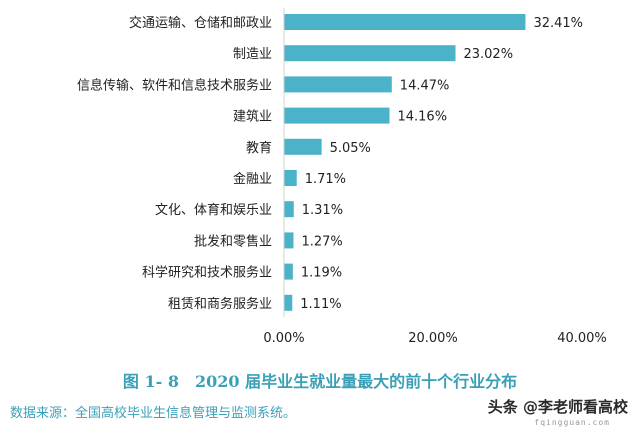  What do you see at coordinates (422, 117) in the screenshot?
I see `value-label: 14.16%` at bounding box center [422, 117].